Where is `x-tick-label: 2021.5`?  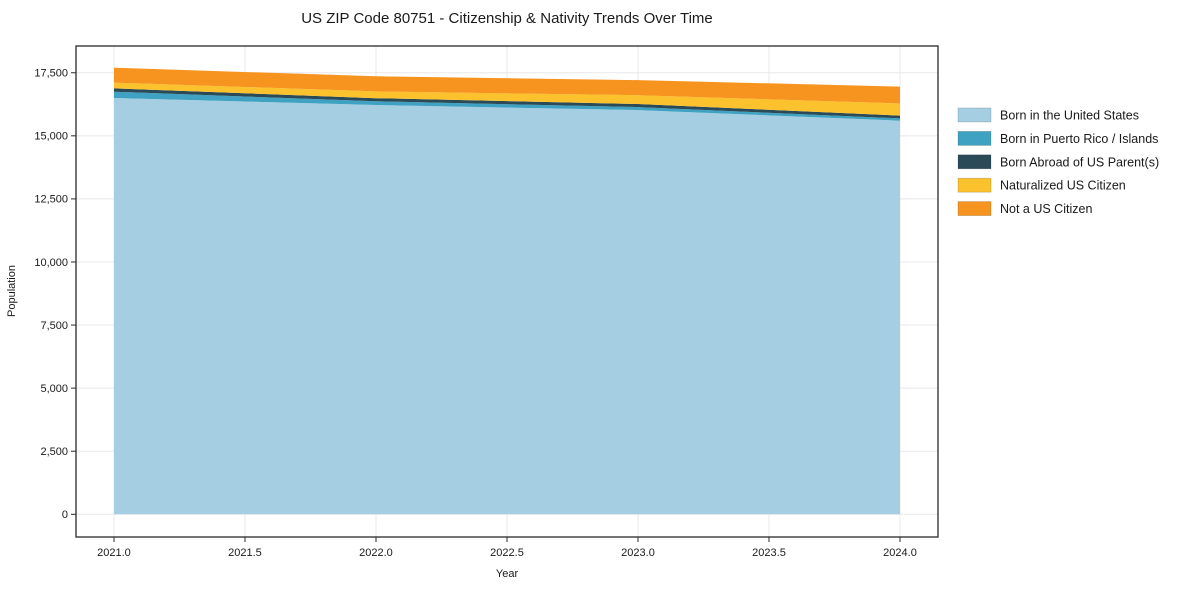 x-tick-label: 2021.5 is located at coordinates (245, 553).